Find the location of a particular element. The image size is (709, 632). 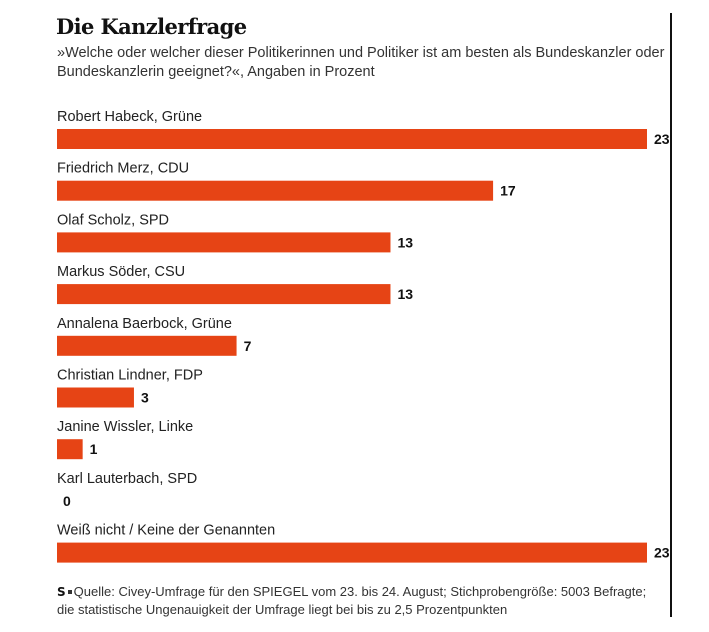

bar-row: Friedrich Merz, CDU 17 is located at coordinates (286, 181).